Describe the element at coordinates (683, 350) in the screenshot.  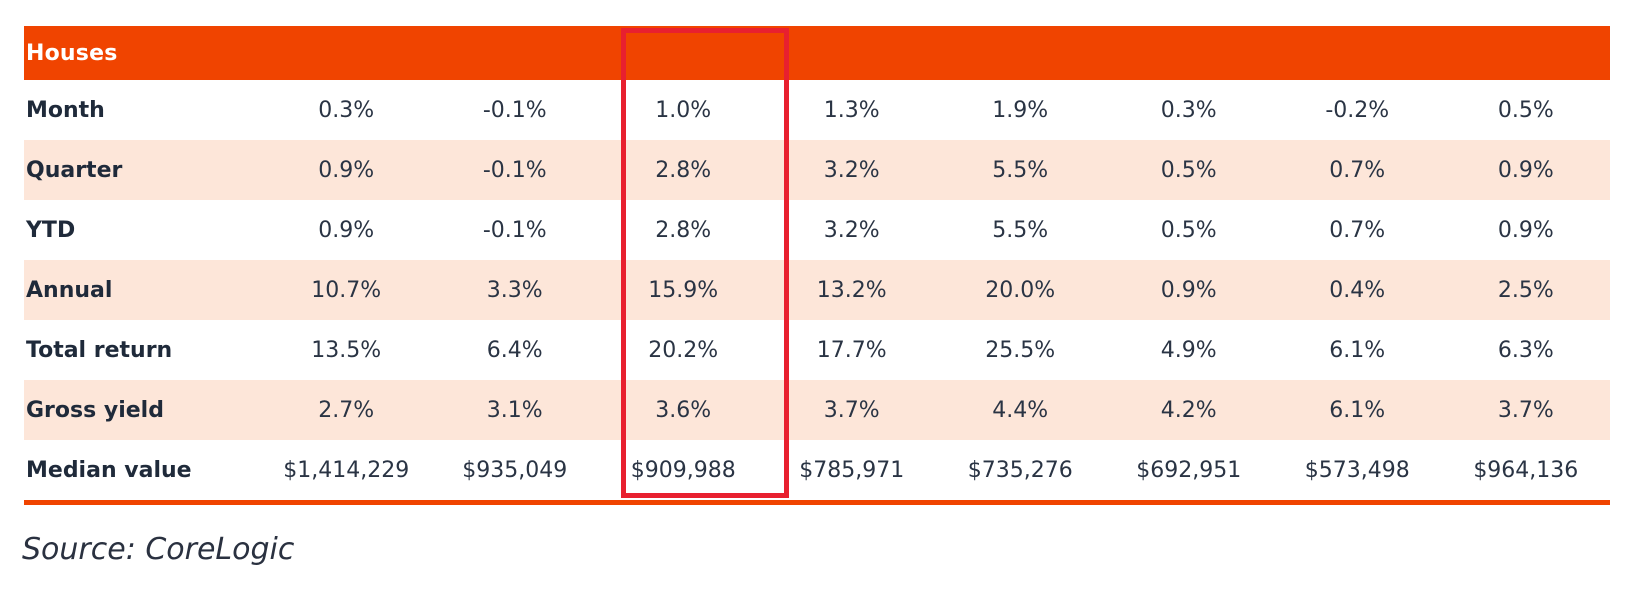
I see `table-cell: 20.2%` at that location.